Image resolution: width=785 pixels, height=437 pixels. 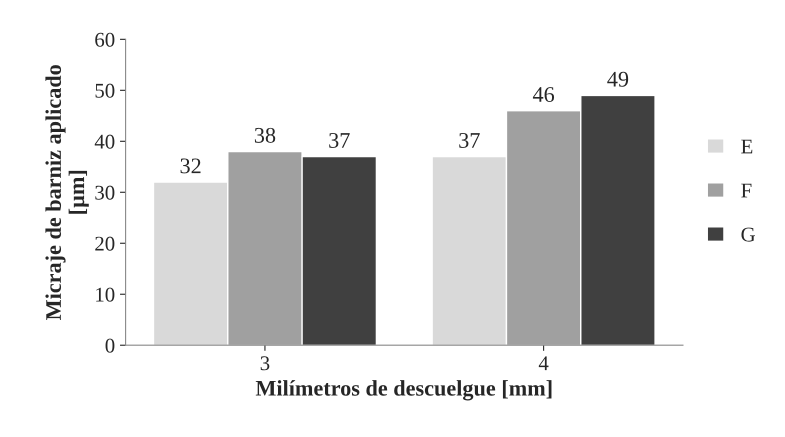 I want to click on legend-label: E, so click(x=746, y=147).